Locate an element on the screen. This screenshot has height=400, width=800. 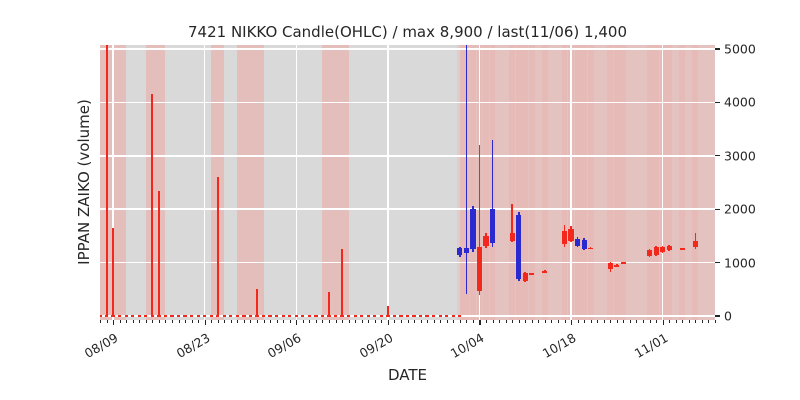
x-major-tick is located at coordinates (663, 322).